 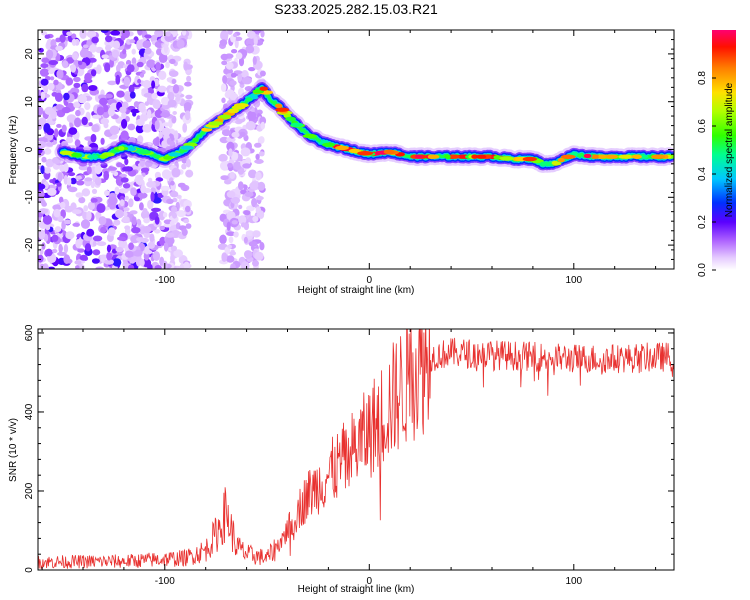 I want to click on y-tick-label: 10, so click(x=29, y=102).